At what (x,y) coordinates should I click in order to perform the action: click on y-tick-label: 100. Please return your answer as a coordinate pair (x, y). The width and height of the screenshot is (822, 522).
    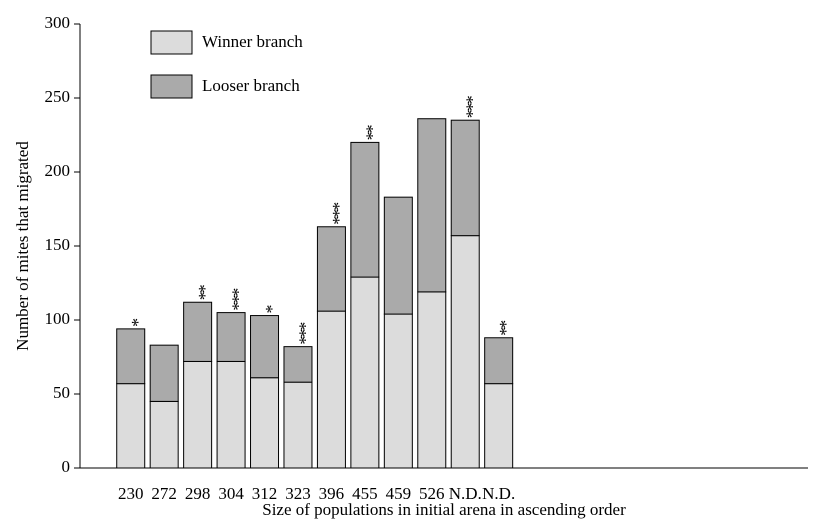
    Looking at the image, I should click on (58, 318).